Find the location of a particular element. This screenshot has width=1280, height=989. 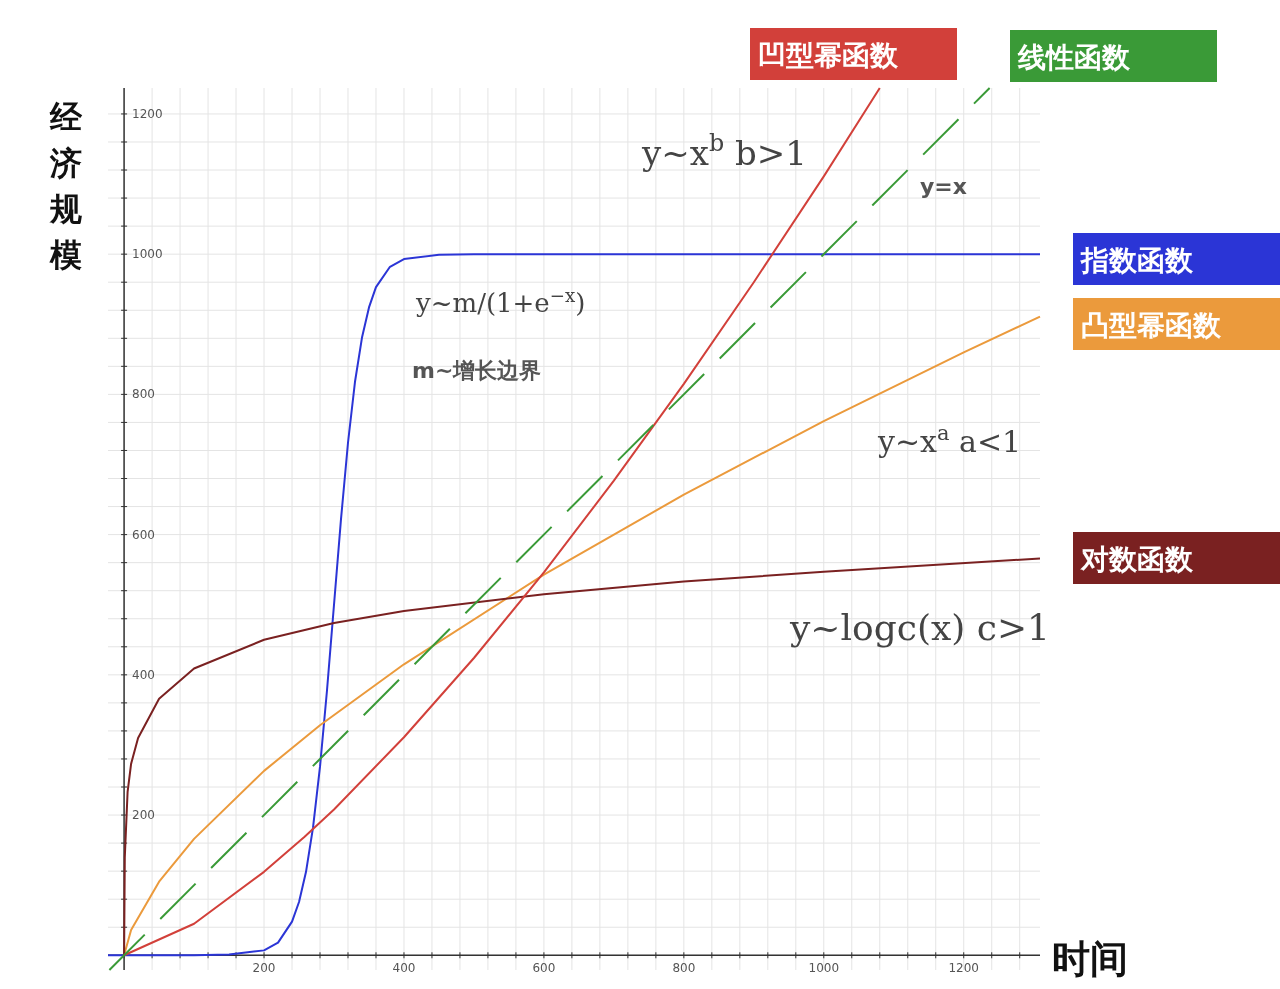

annotation: y~m/(1+e$^{−x}$) is located at coordinates (500, 301).